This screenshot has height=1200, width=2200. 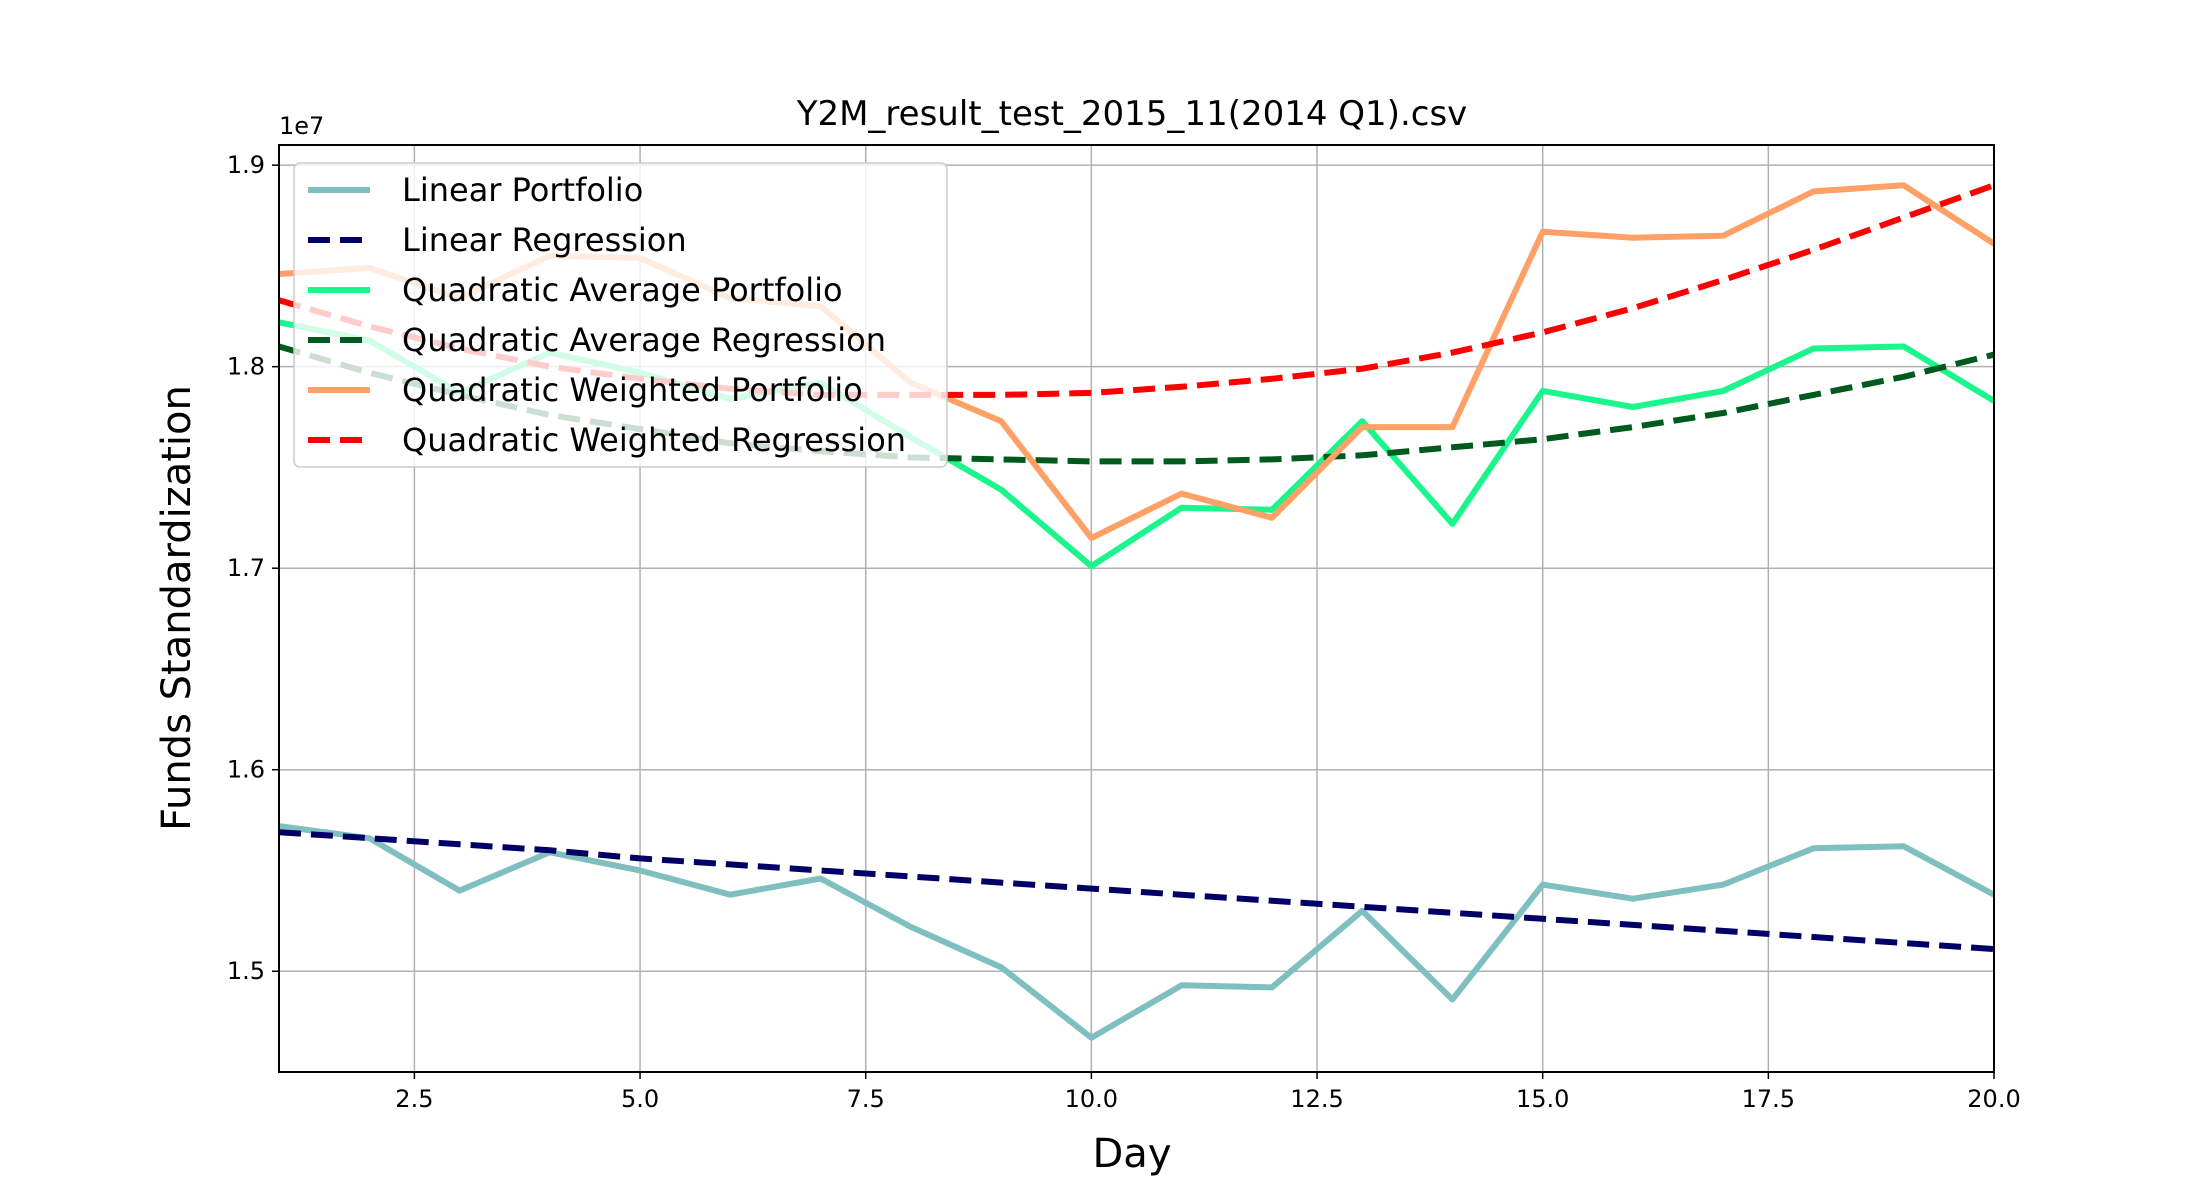 I want to click on x-tick-label: 10.0, so click(x=1091, y=1099).